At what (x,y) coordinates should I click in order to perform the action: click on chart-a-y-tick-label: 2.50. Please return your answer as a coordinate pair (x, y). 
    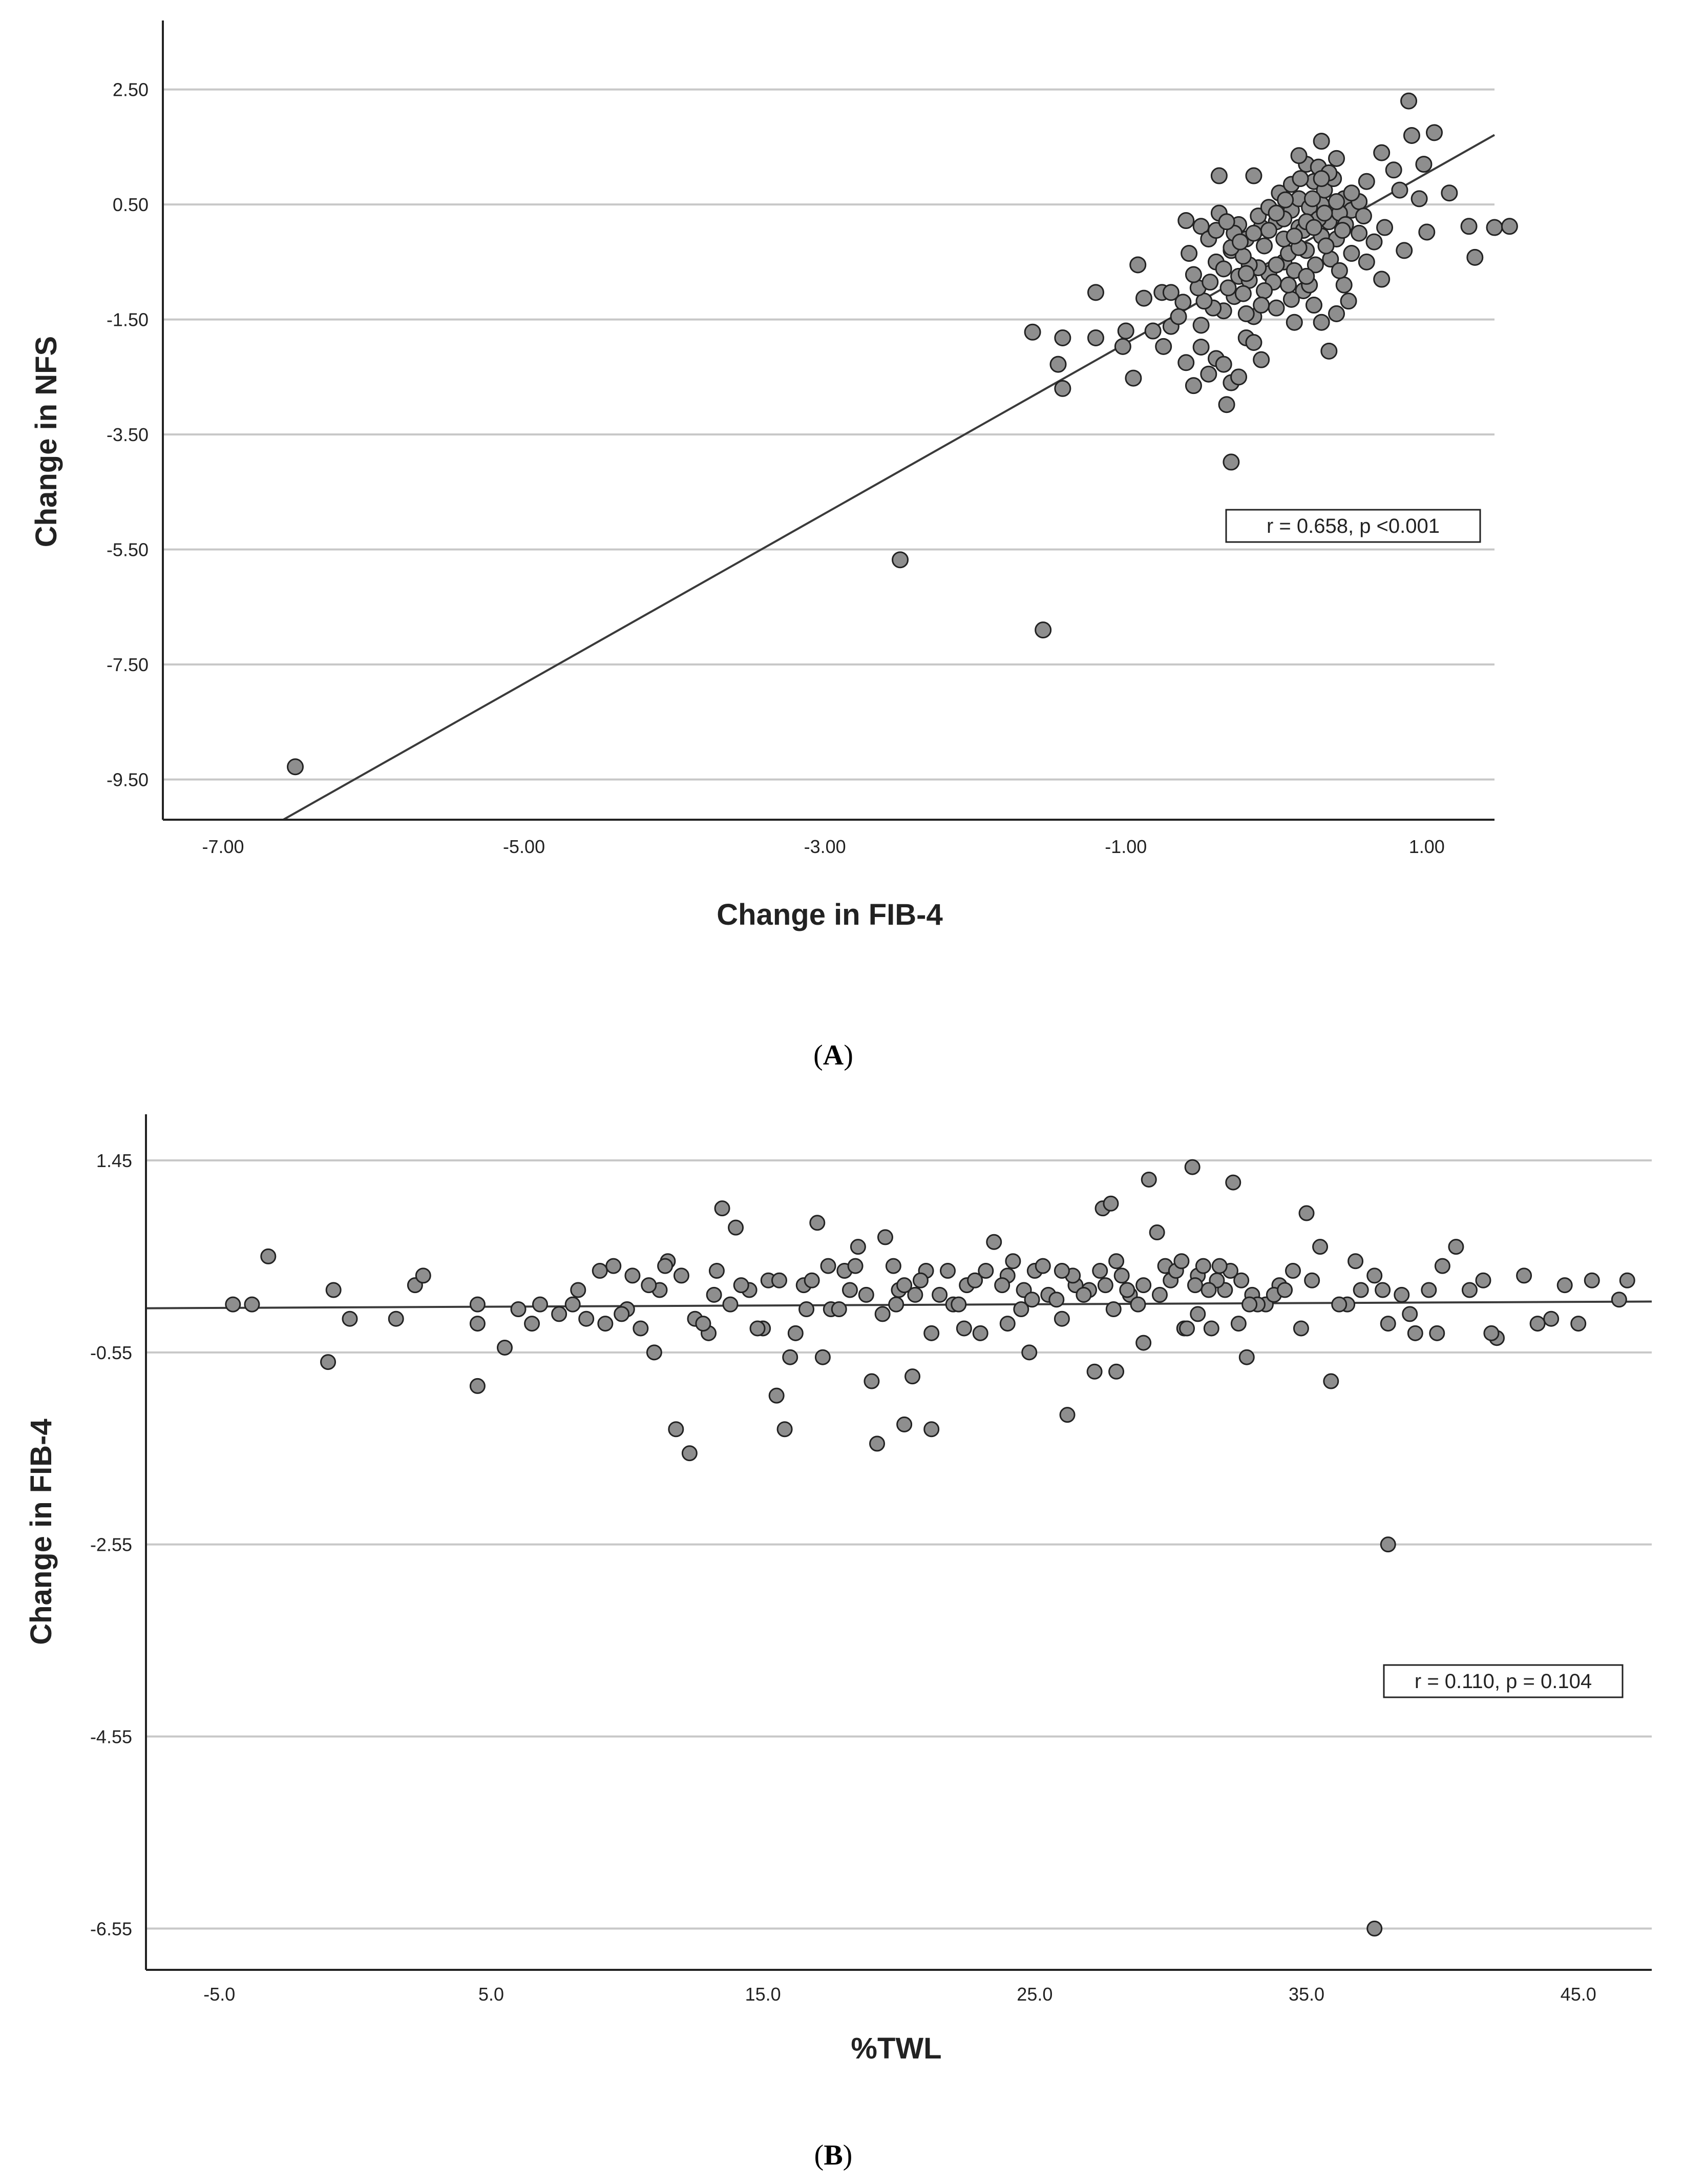
    Looking at the image, I should click on (131, 90).